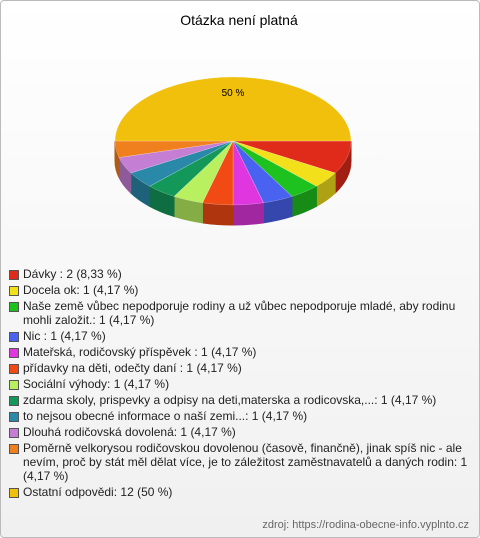 The height and width of the screenshot is (538, 480). What do you see at coordinates (98, 492) in the screenshot?
I see `legend-label: Ostatní odpovědi: 12 (50 %)` at bounding box center [98, 492].